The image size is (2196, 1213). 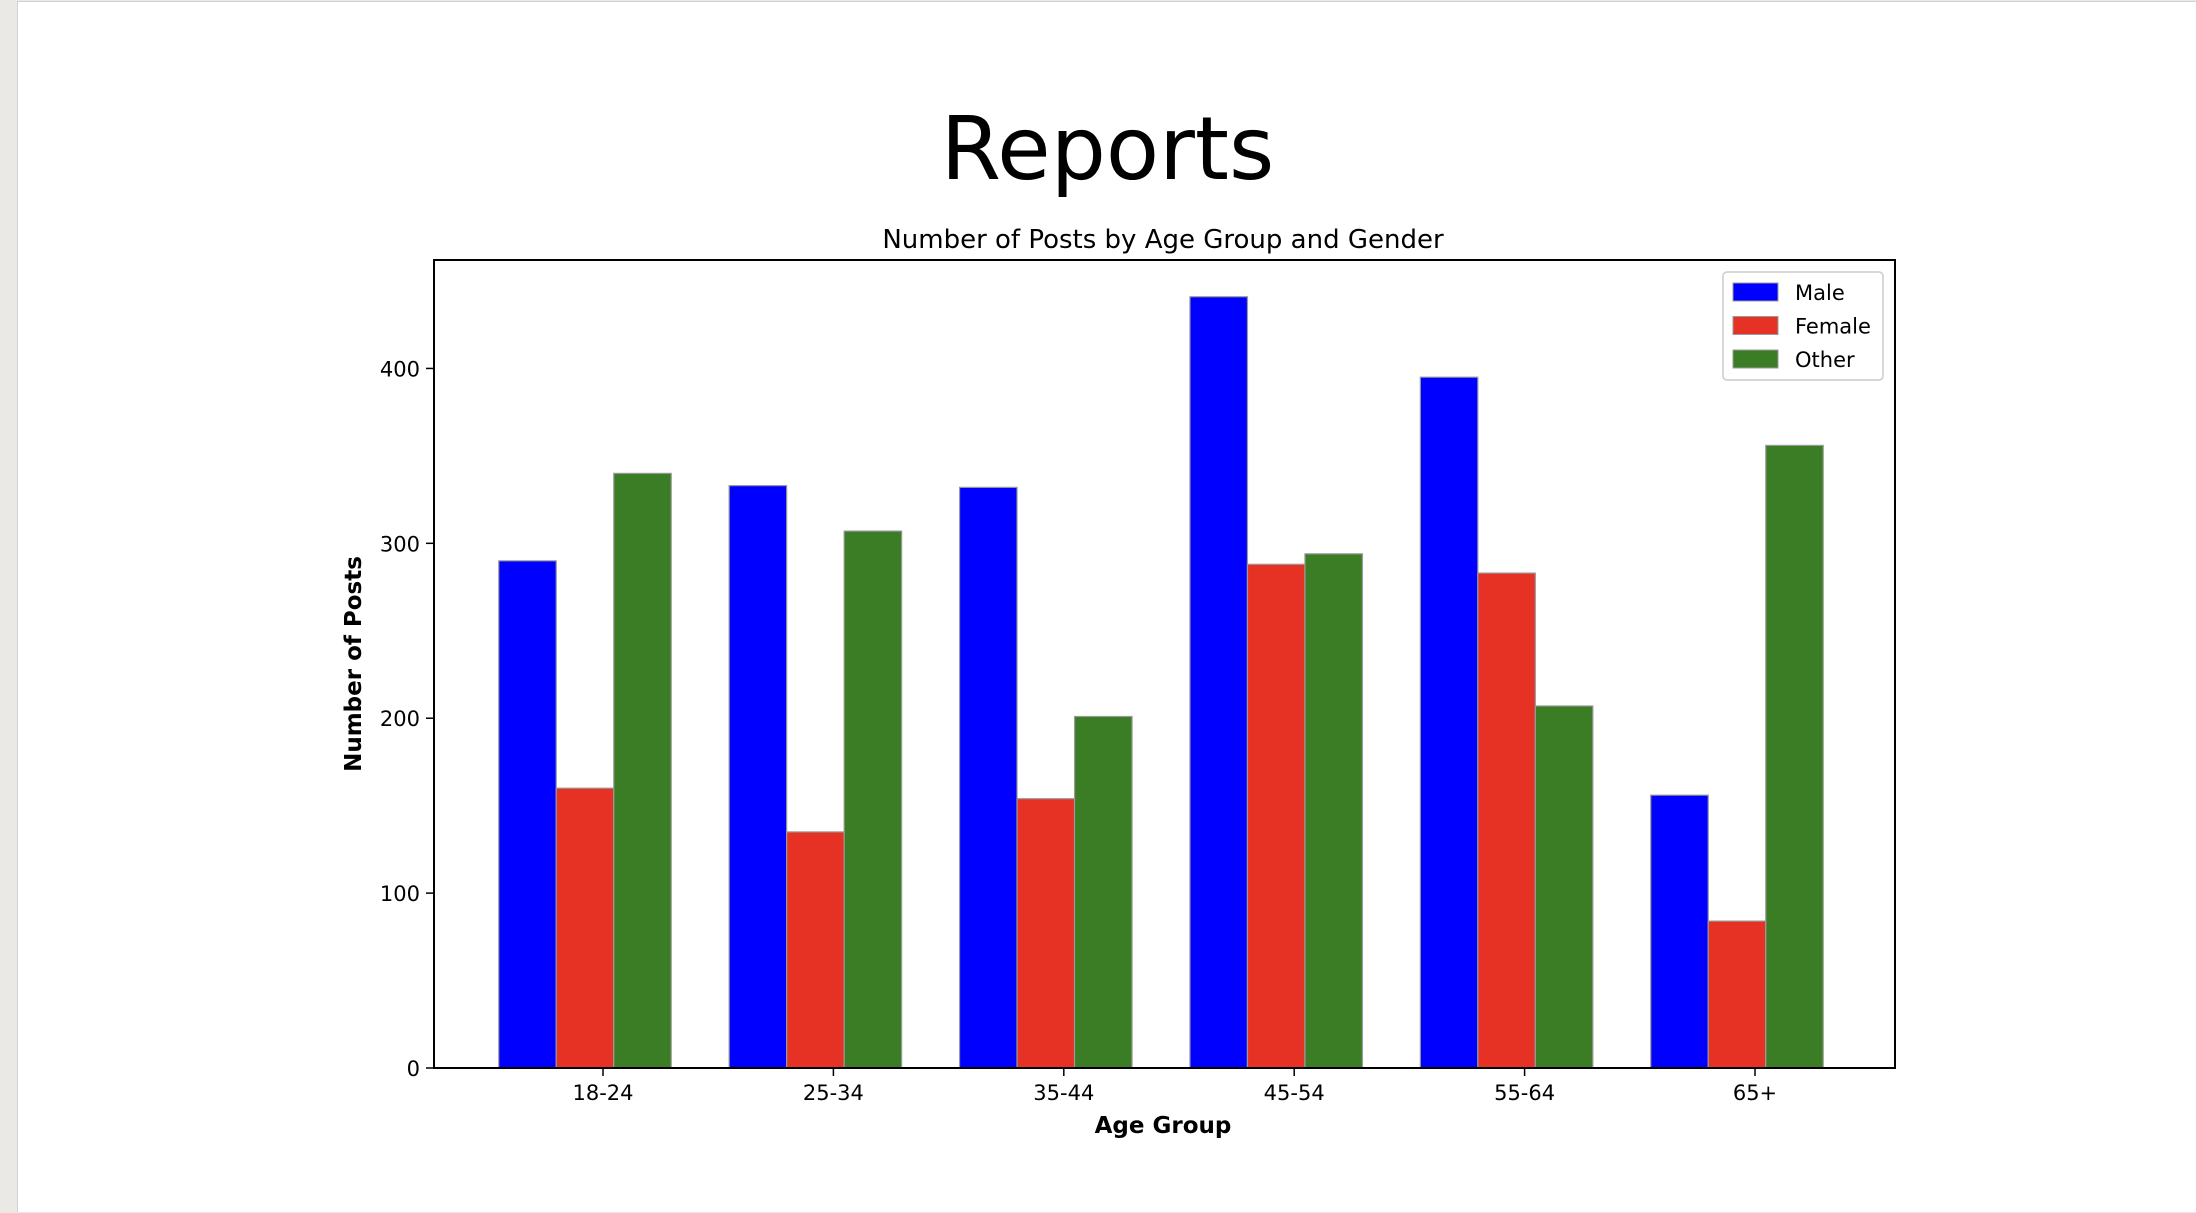 I want to click on x-tick-label: 45-54, so click(x=1294, y=1093).